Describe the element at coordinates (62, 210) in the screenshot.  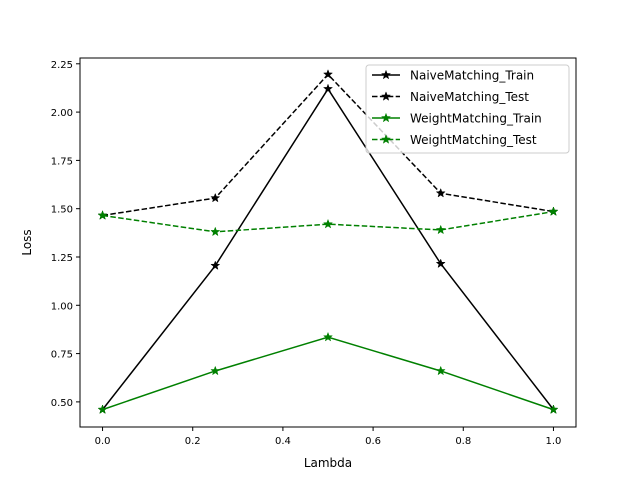
I see `y-tick-label: 1.50` at that location.